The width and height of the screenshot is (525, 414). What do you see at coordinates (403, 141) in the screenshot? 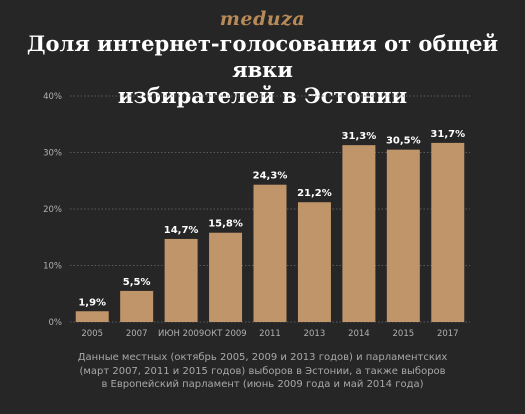
I see `bar-value-label: 30,5%` at bounding box center [403, 141].